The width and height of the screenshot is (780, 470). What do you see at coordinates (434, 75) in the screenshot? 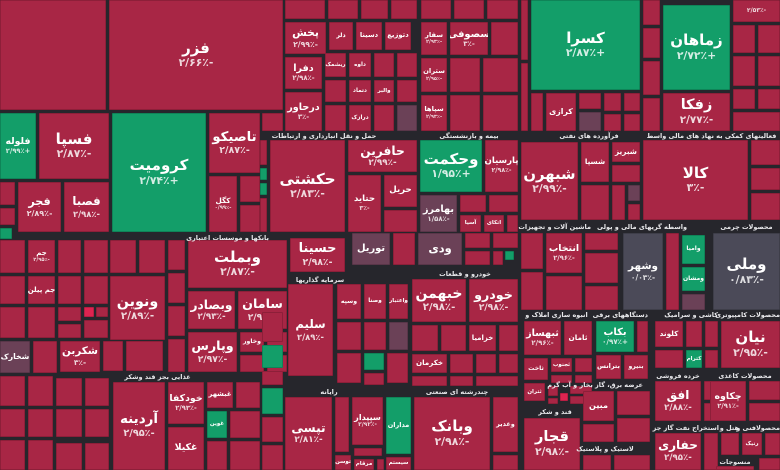
I see `tile-ستران: ستران -۲/۹۵٪` at bounding box center [434, 75].